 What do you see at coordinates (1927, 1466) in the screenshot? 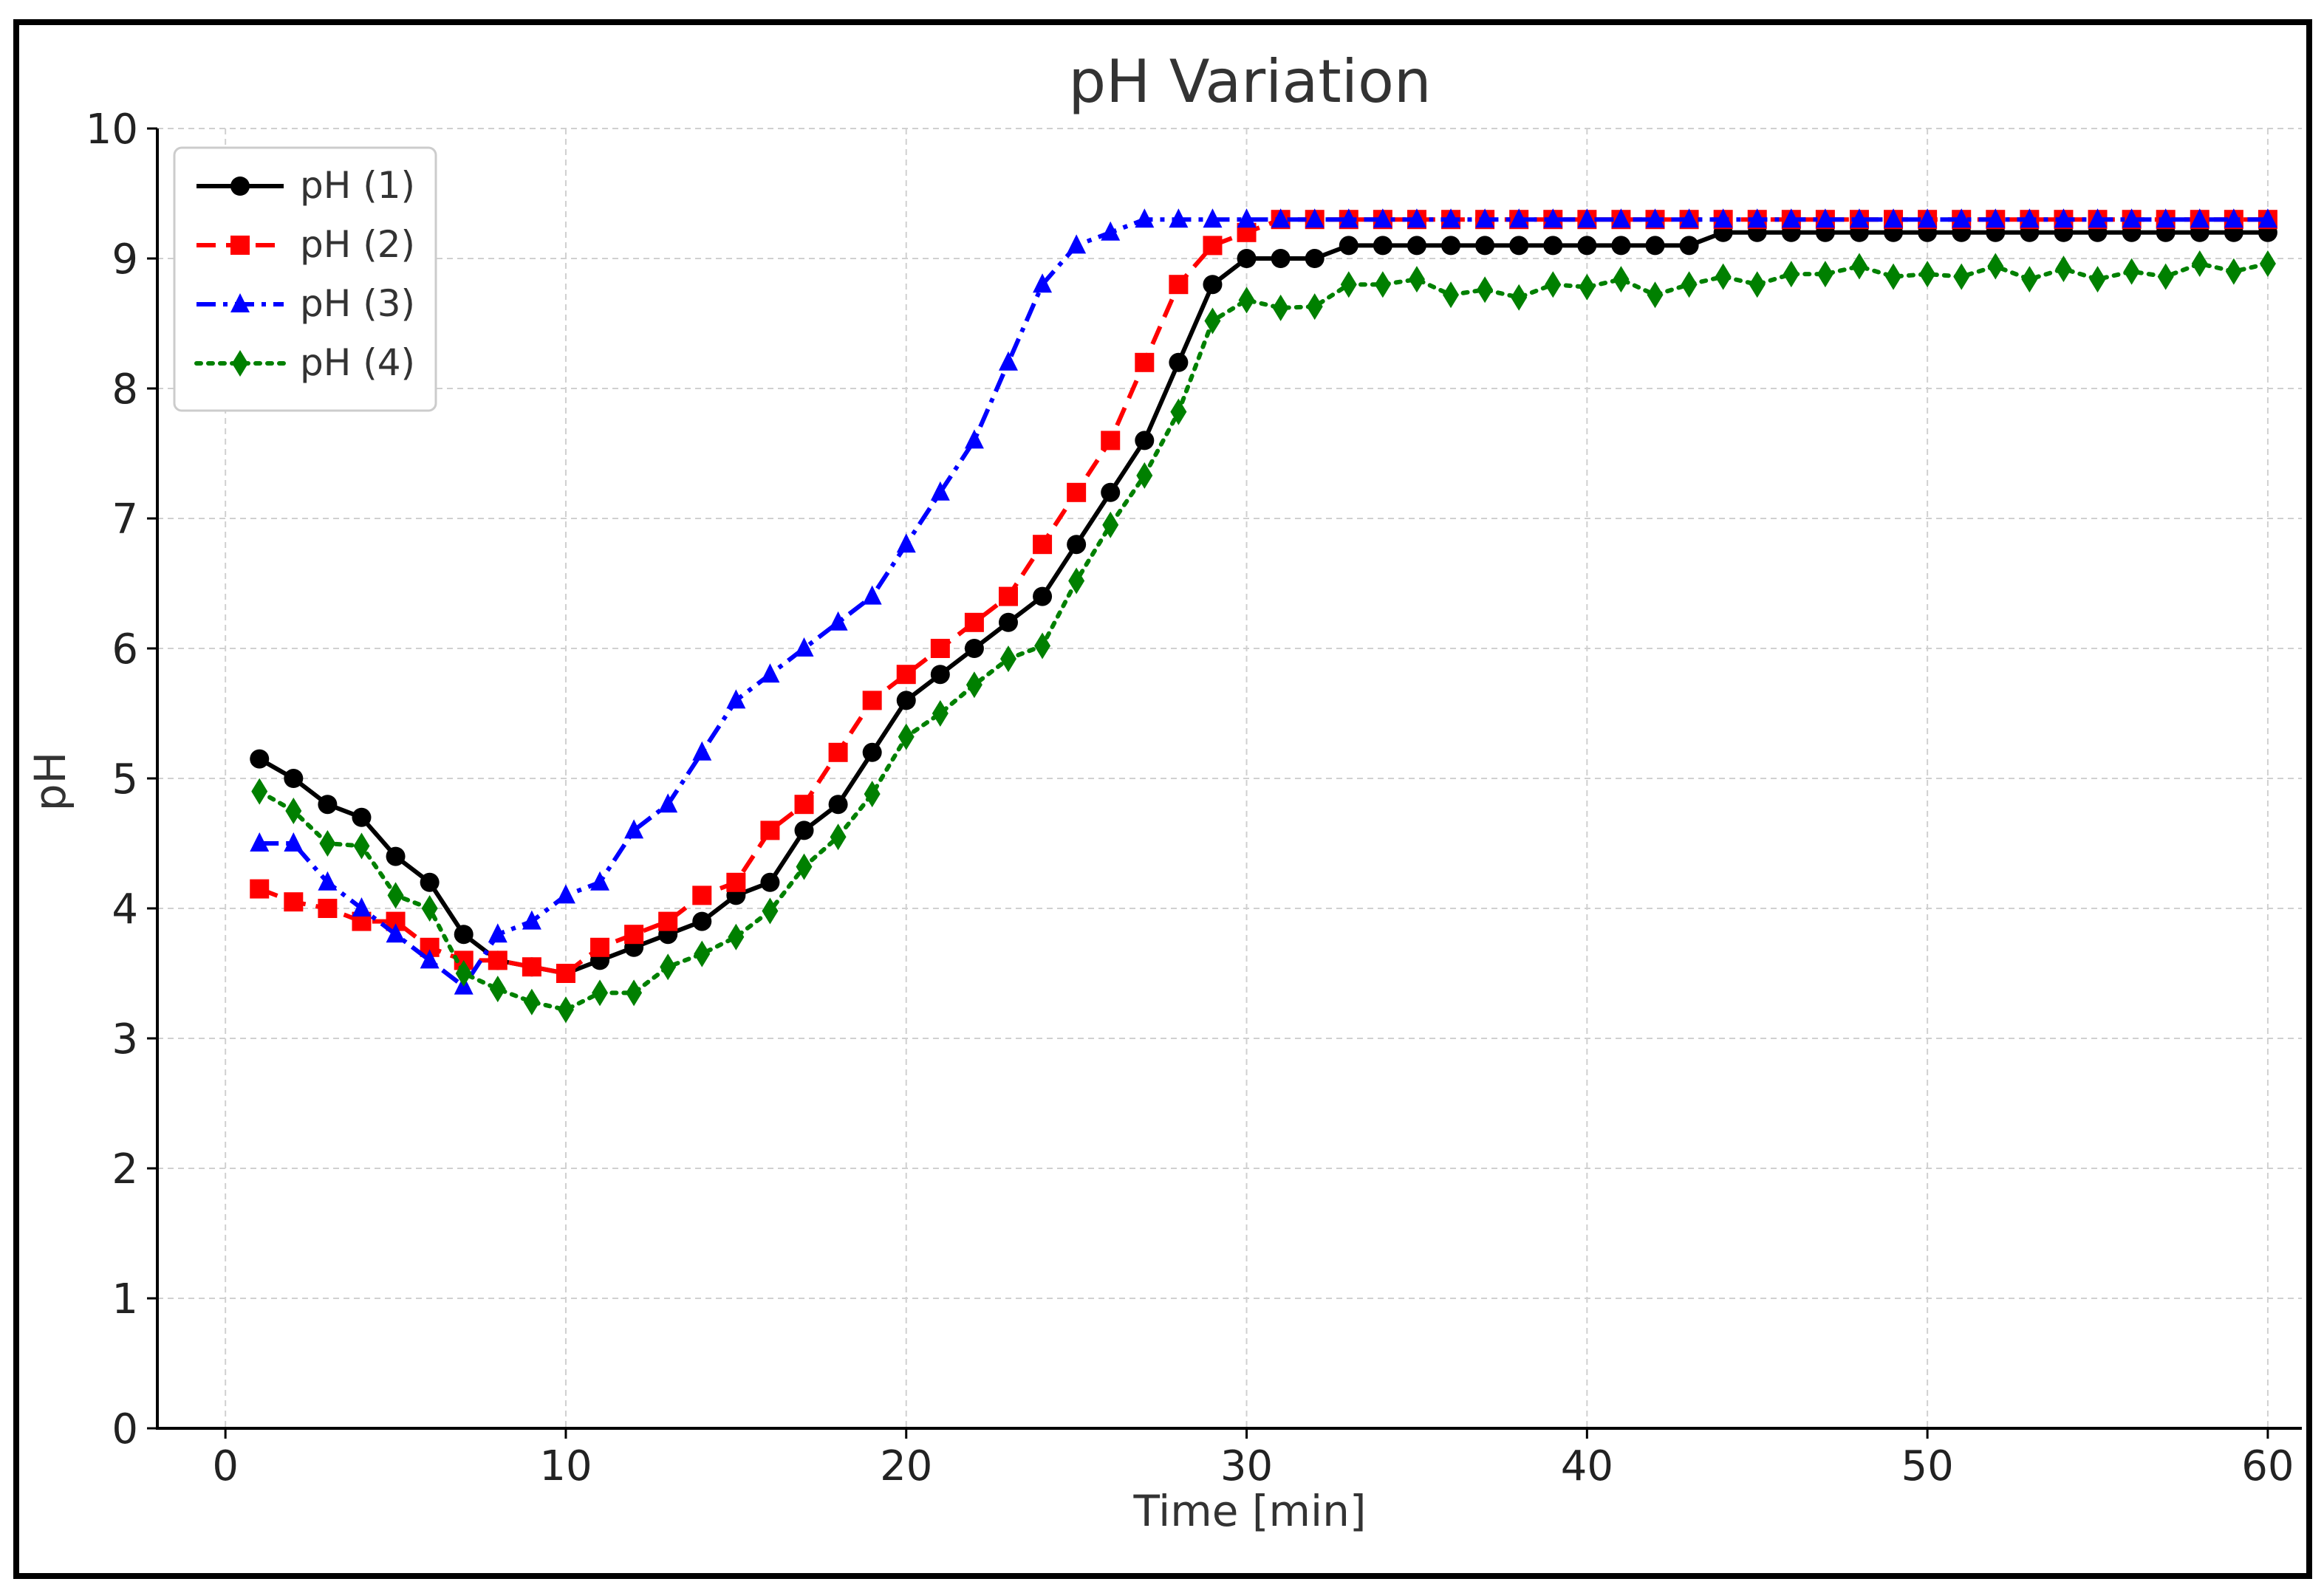
I see `x-tick-label-50: 50` at bounding box center [1927, 1466].